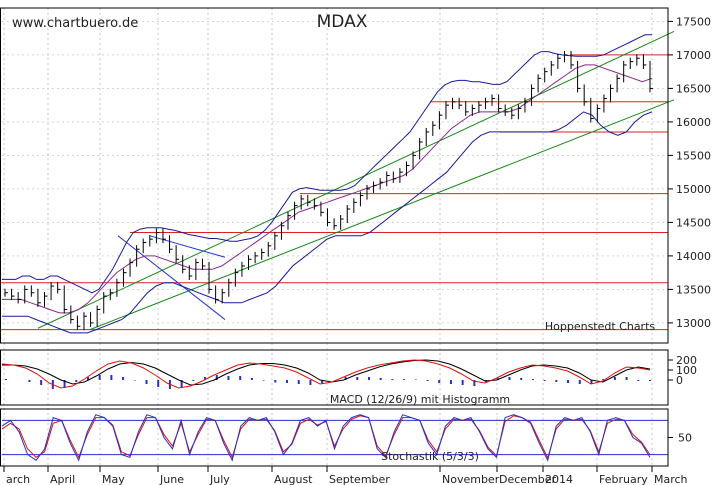 The width and height of the screenshot is (723, 485). What do you see at coordinates (685, 438) in the screenshot?
I see `stochastic-y-tick-label: 50` at bounding box center [685, 438].